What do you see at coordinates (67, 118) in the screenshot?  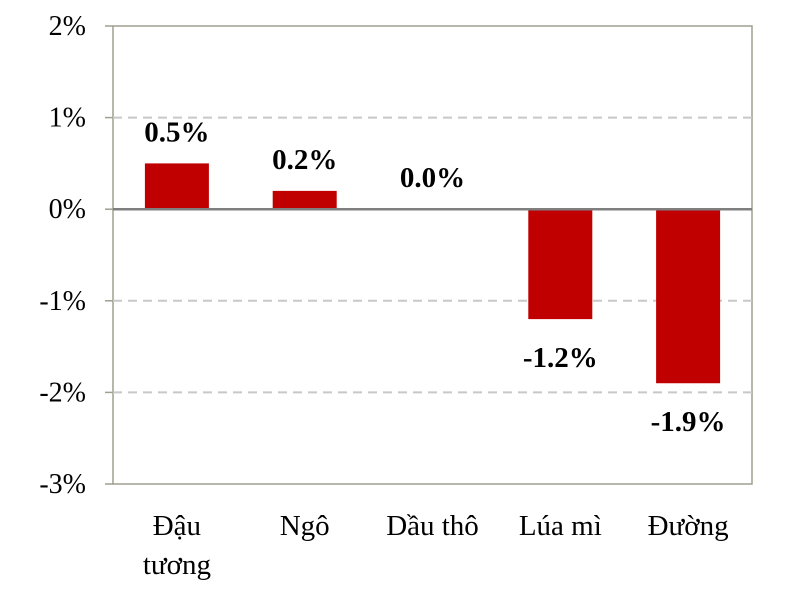 I see `y-tick-label: 1%` at bounding box center [67, 118].